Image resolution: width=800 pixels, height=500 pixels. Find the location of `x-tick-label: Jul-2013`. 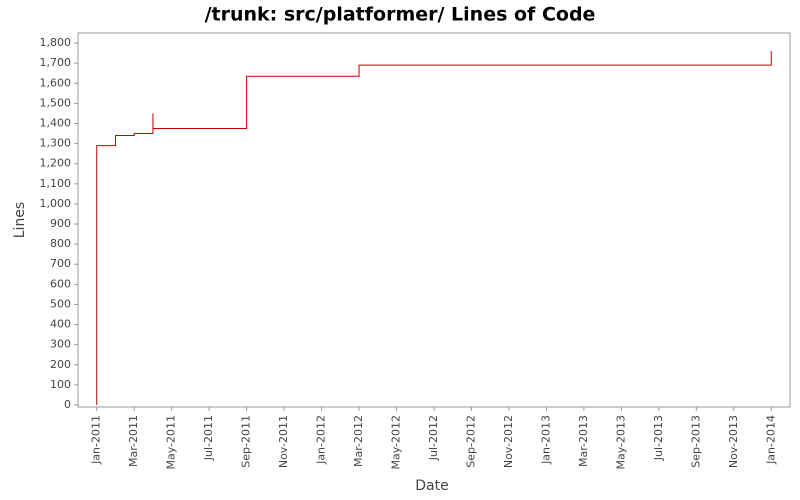

x-tick-label: Jul-2013 is located at coordinates (658, 438).